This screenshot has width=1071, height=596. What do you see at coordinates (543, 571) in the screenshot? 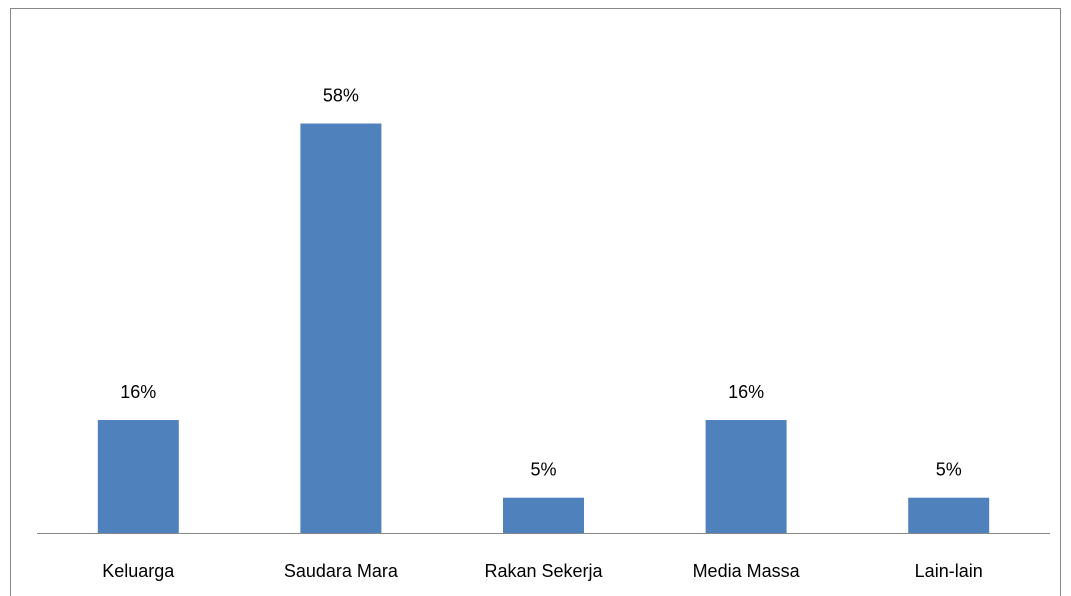
I see `x-tick-label: Rakan Sekerja` at bounding box center [543, 571].